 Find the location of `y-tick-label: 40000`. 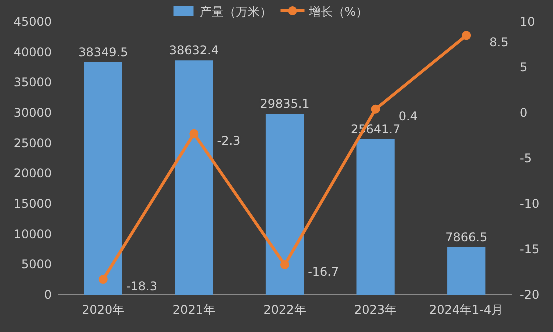

y-tick-label: 40000 is located at coordinates (33, 52).